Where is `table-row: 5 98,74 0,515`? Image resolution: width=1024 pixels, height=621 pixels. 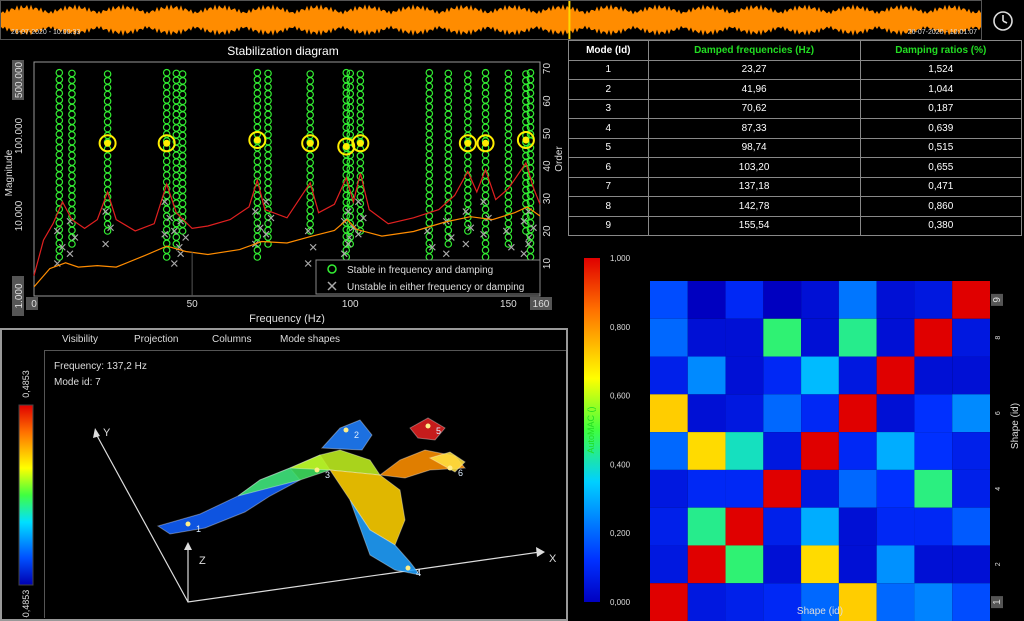
table-row: 5 98,74 0,515 is located at coordinates (795, 147).